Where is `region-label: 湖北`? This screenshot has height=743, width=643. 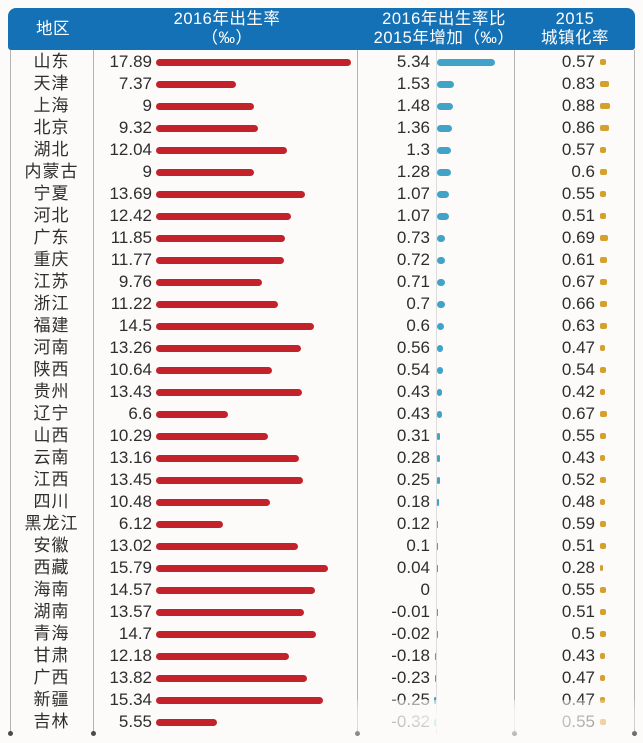 region-label: 湖北 is located at coordinates (51, 149).